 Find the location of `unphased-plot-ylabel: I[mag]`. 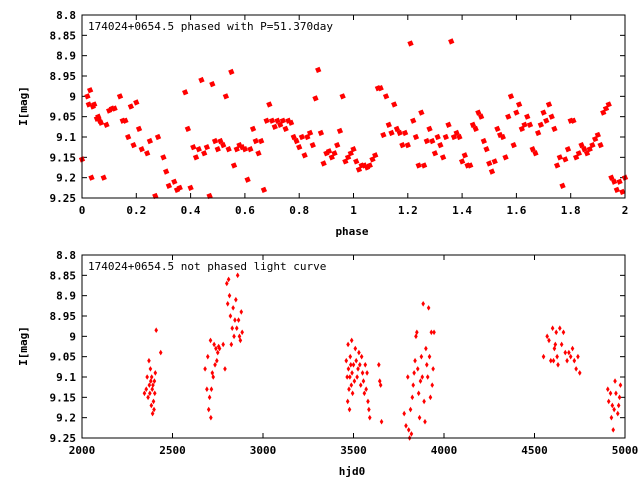

unphased-plot-ylabel: I[mag] is located at coordinates (23, 346).